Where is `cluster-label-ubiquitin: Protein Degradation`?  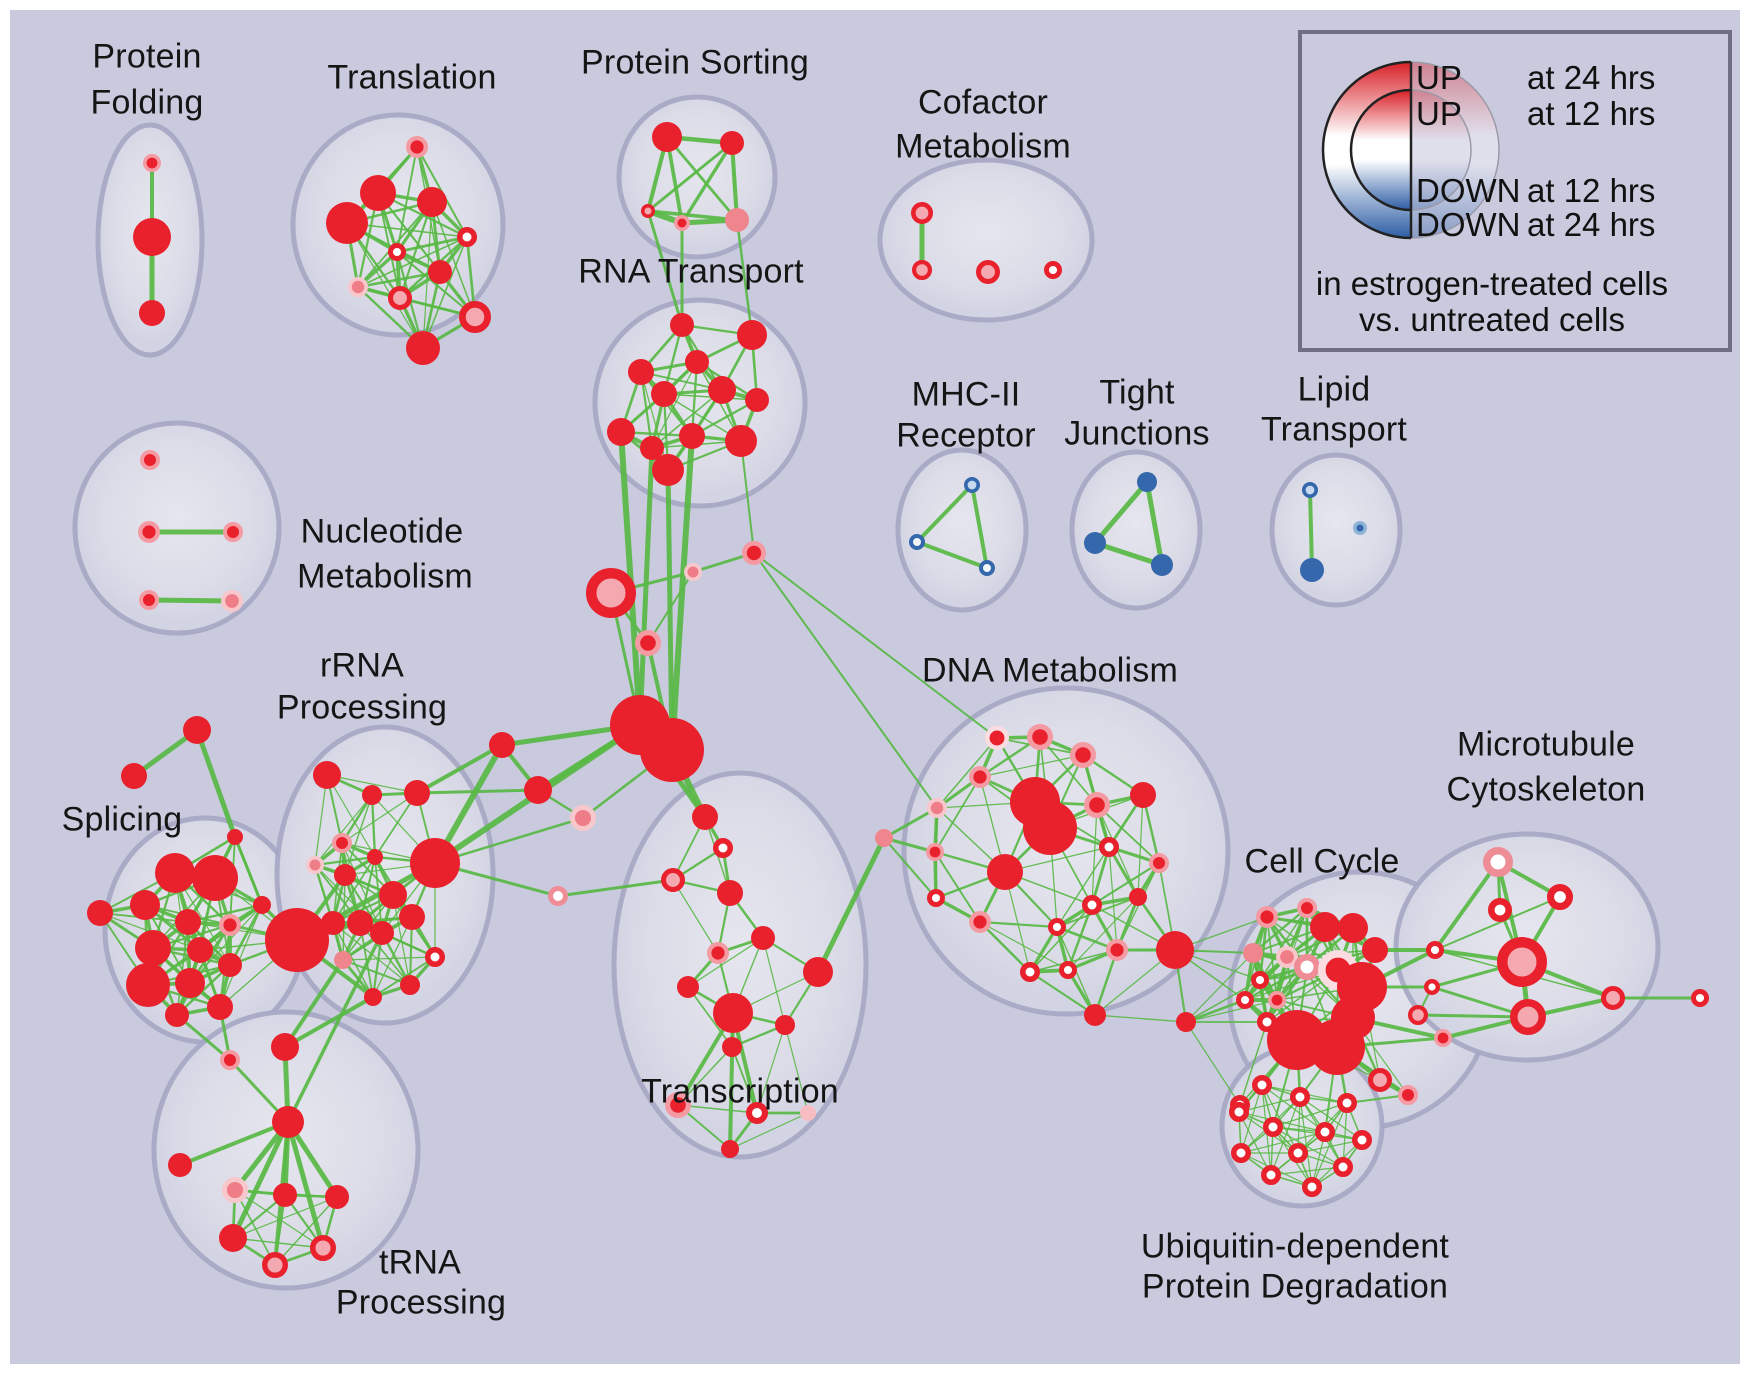 cluster-label-ubiquitin: Protein Degradation is located at coordinates (1295, 1286).